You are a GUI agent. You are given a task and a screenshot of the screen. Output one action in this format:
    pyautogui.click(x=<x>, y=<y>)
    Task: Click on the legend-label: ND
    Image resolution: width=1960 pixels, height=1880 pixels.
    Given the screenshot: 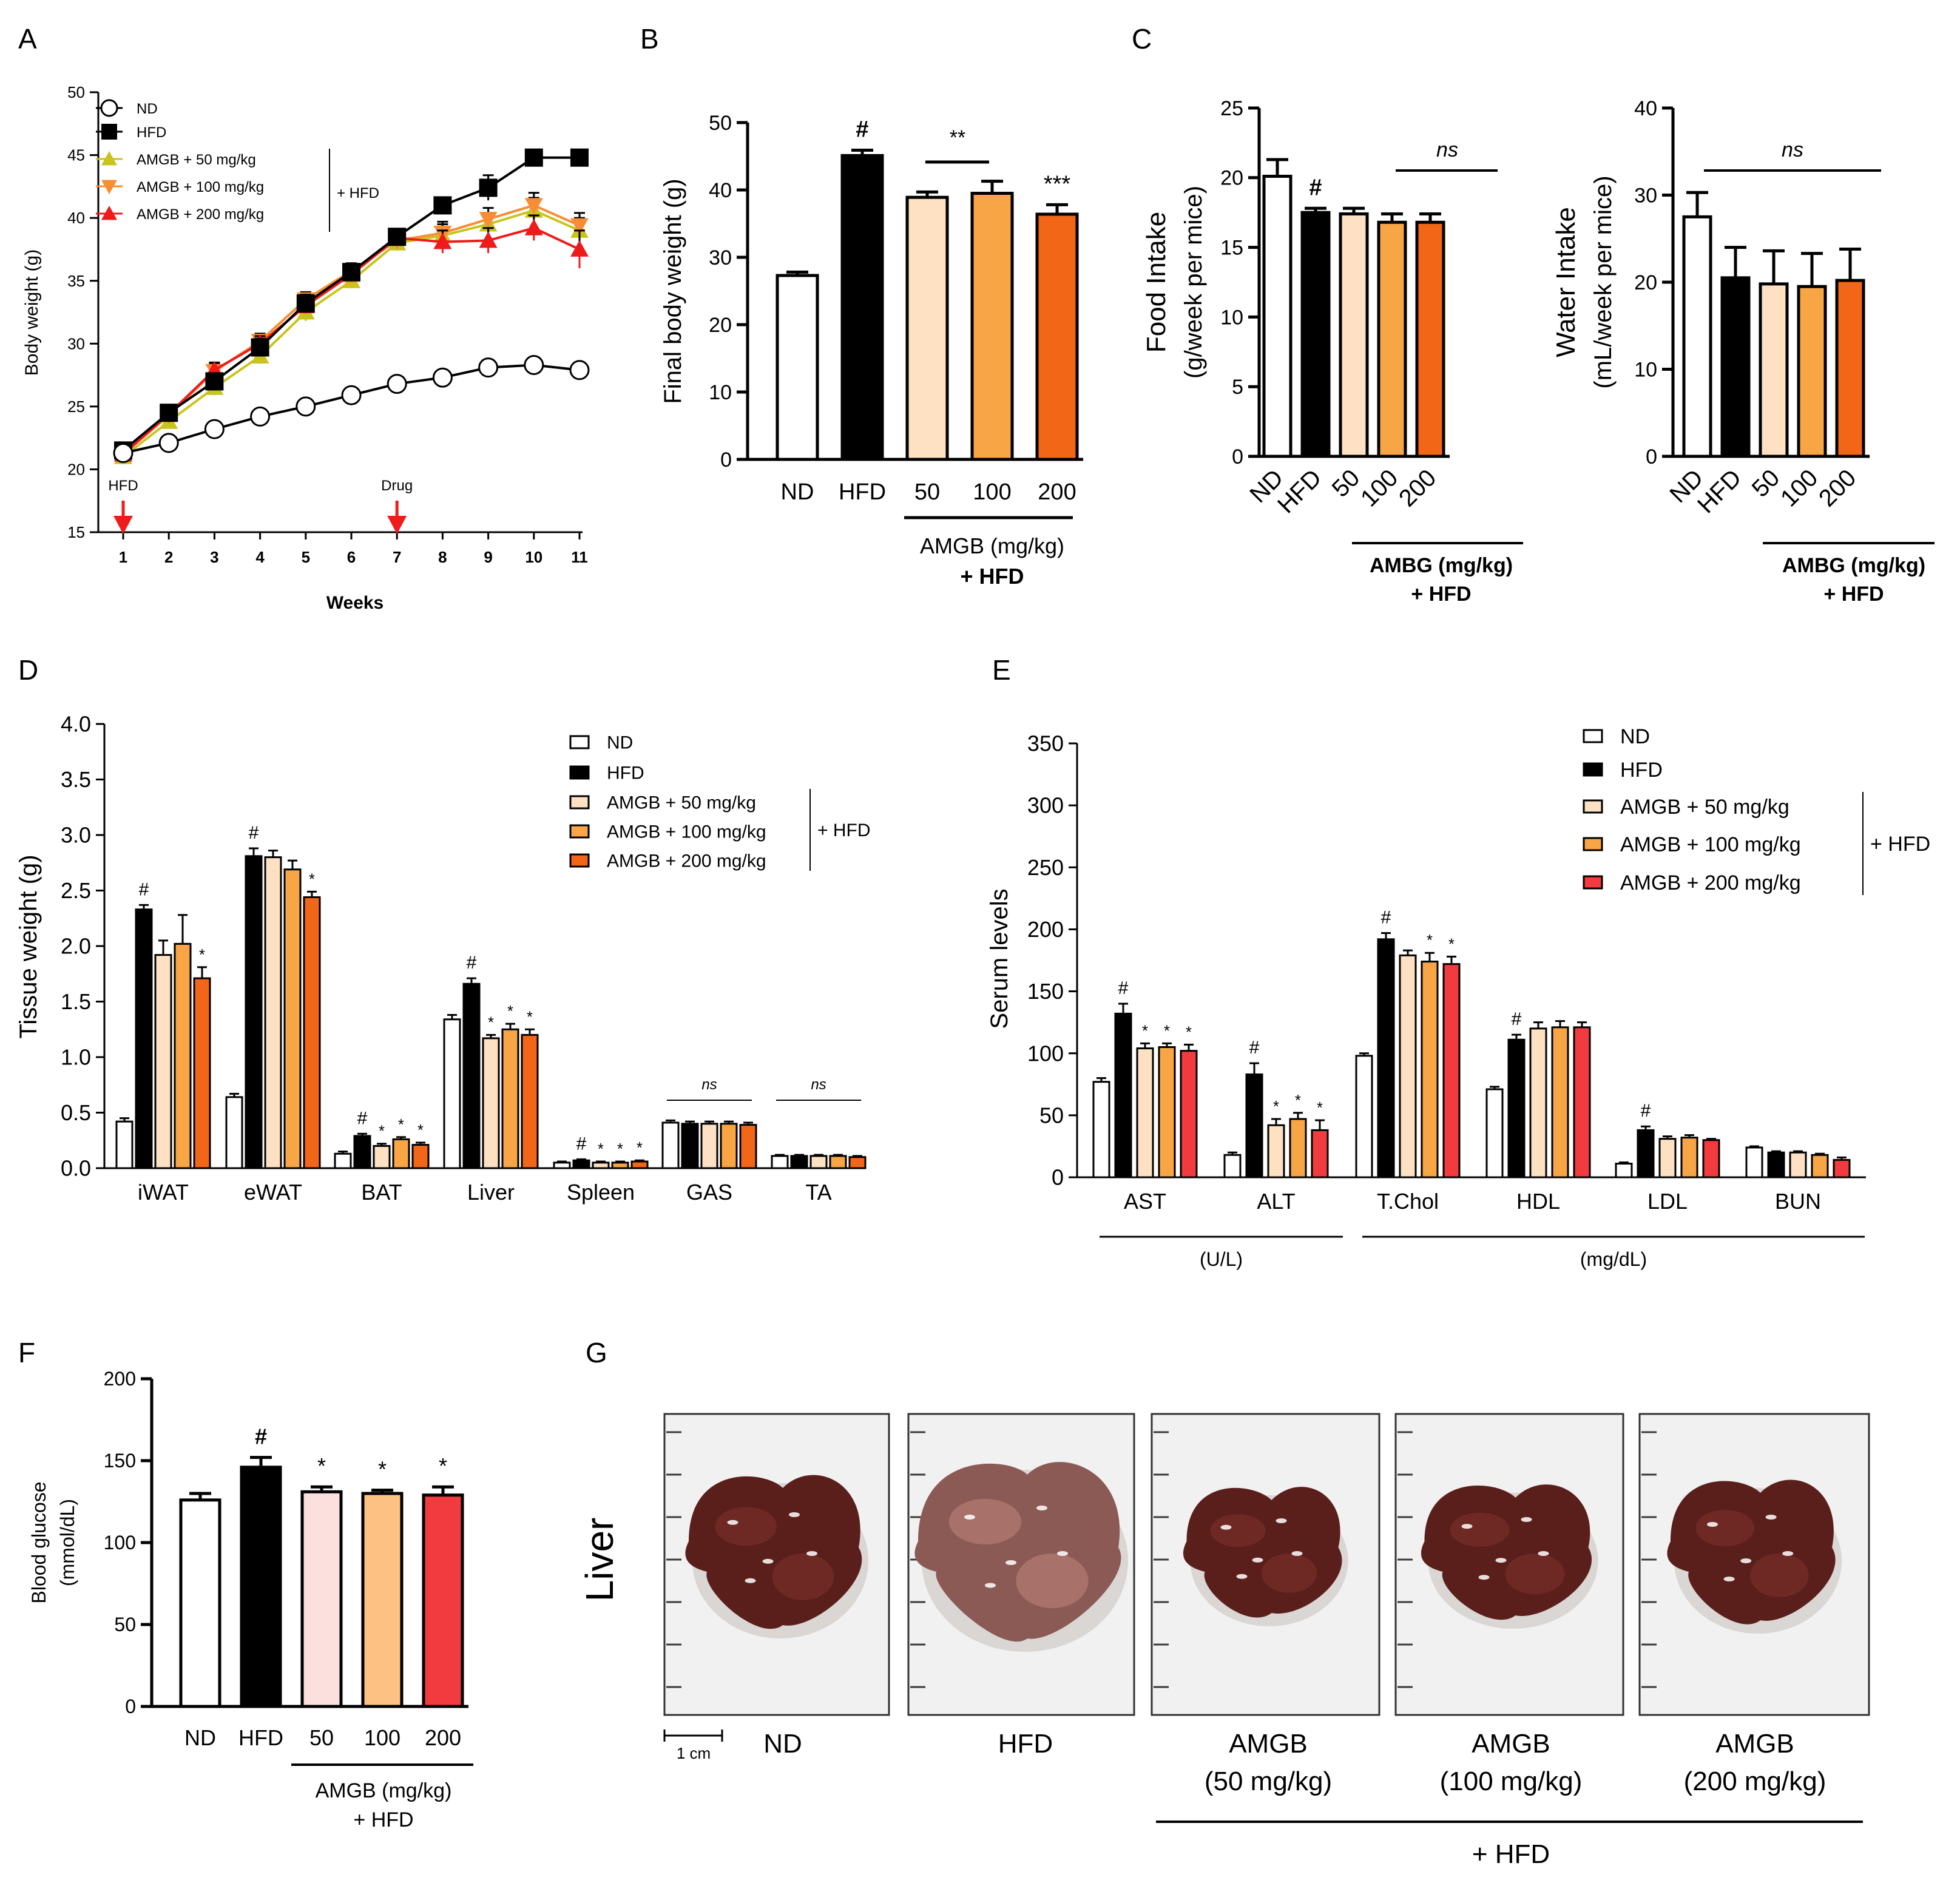 What is the action you would take?
    pyautogui.click(x=620, y=743)
    